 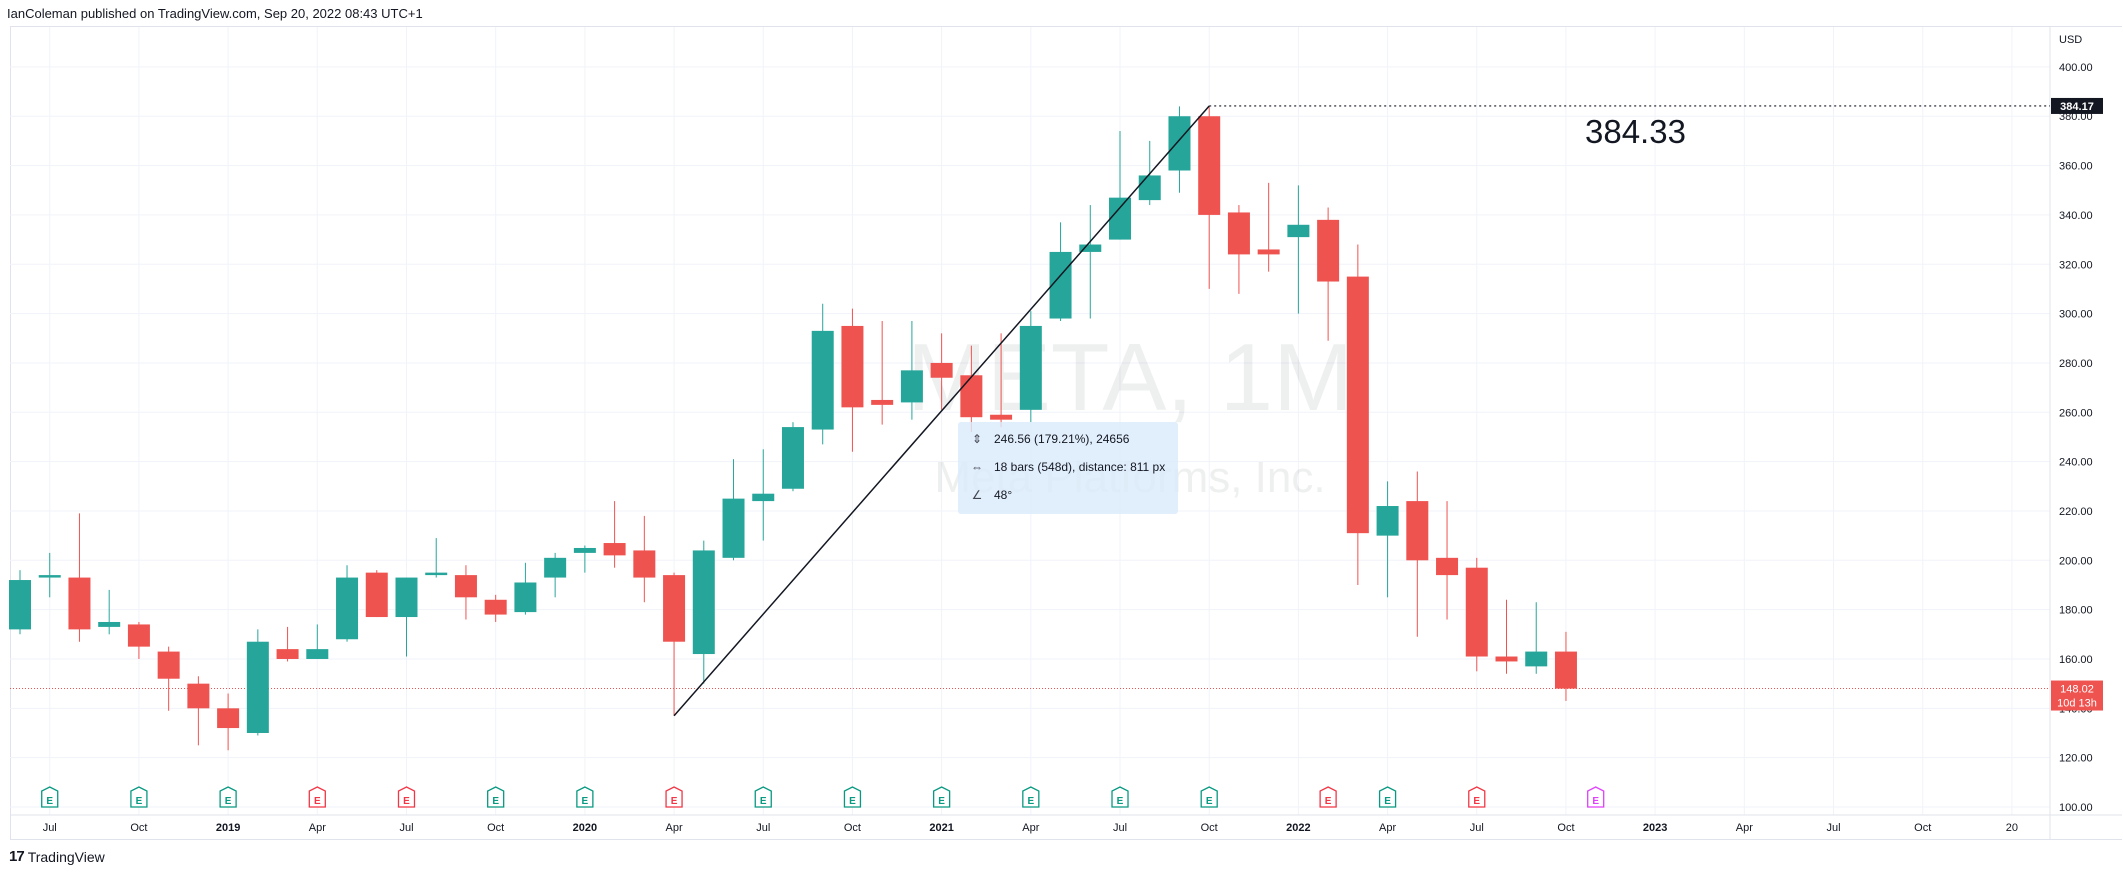 I want to click on x-tick-label: 20, so click(x=2012, y=828).